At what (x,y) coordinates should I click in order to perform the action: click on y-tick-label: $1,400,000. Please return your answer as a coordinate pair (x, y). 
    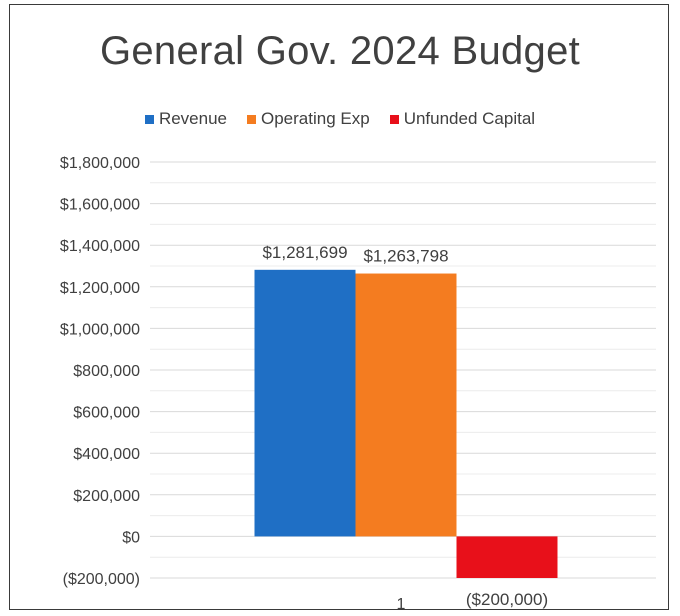
    Looking at the image, I should click on (100, 246).